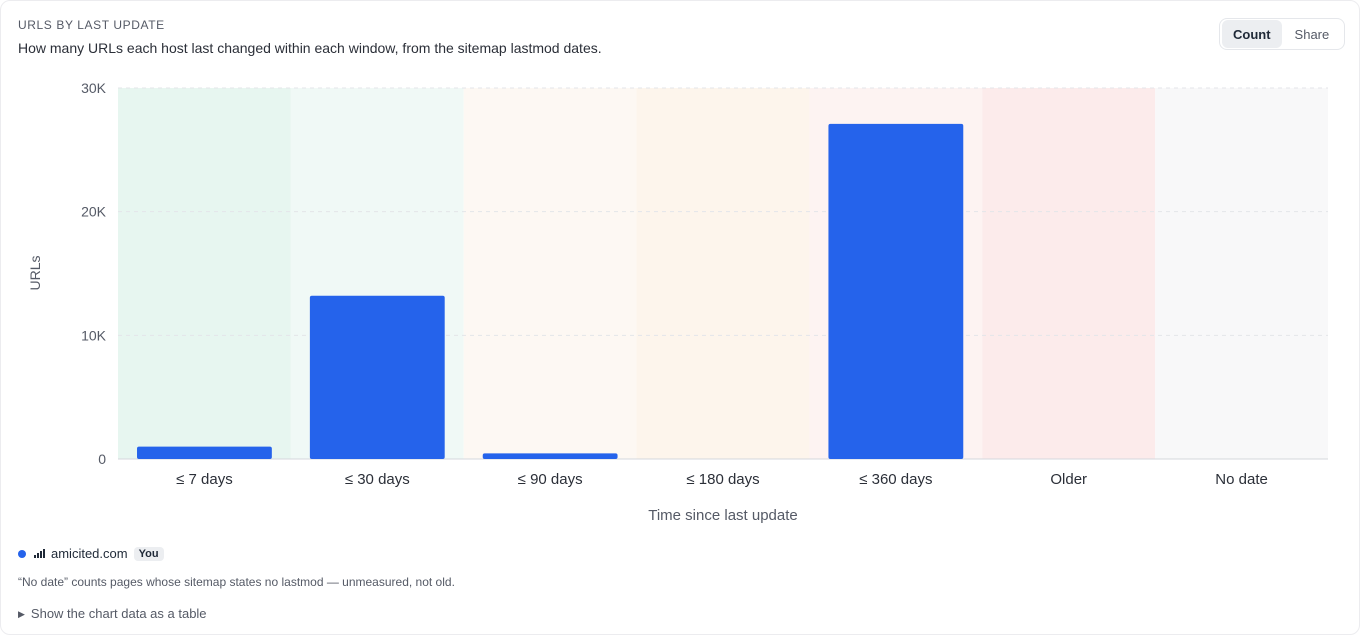  What do you see at coordinates (22, 553) in the screenshot?
I see `series-color-dot` at bounding box center [22, 553].